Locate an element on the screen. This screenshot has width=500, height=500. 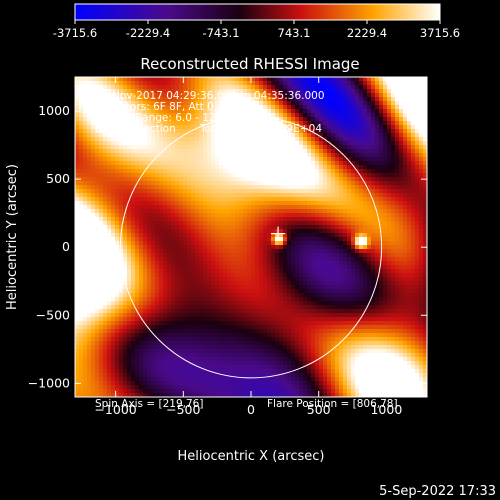
annotation-flare-position: Flare Position = [806,78] is located at coordinates (332, 404).